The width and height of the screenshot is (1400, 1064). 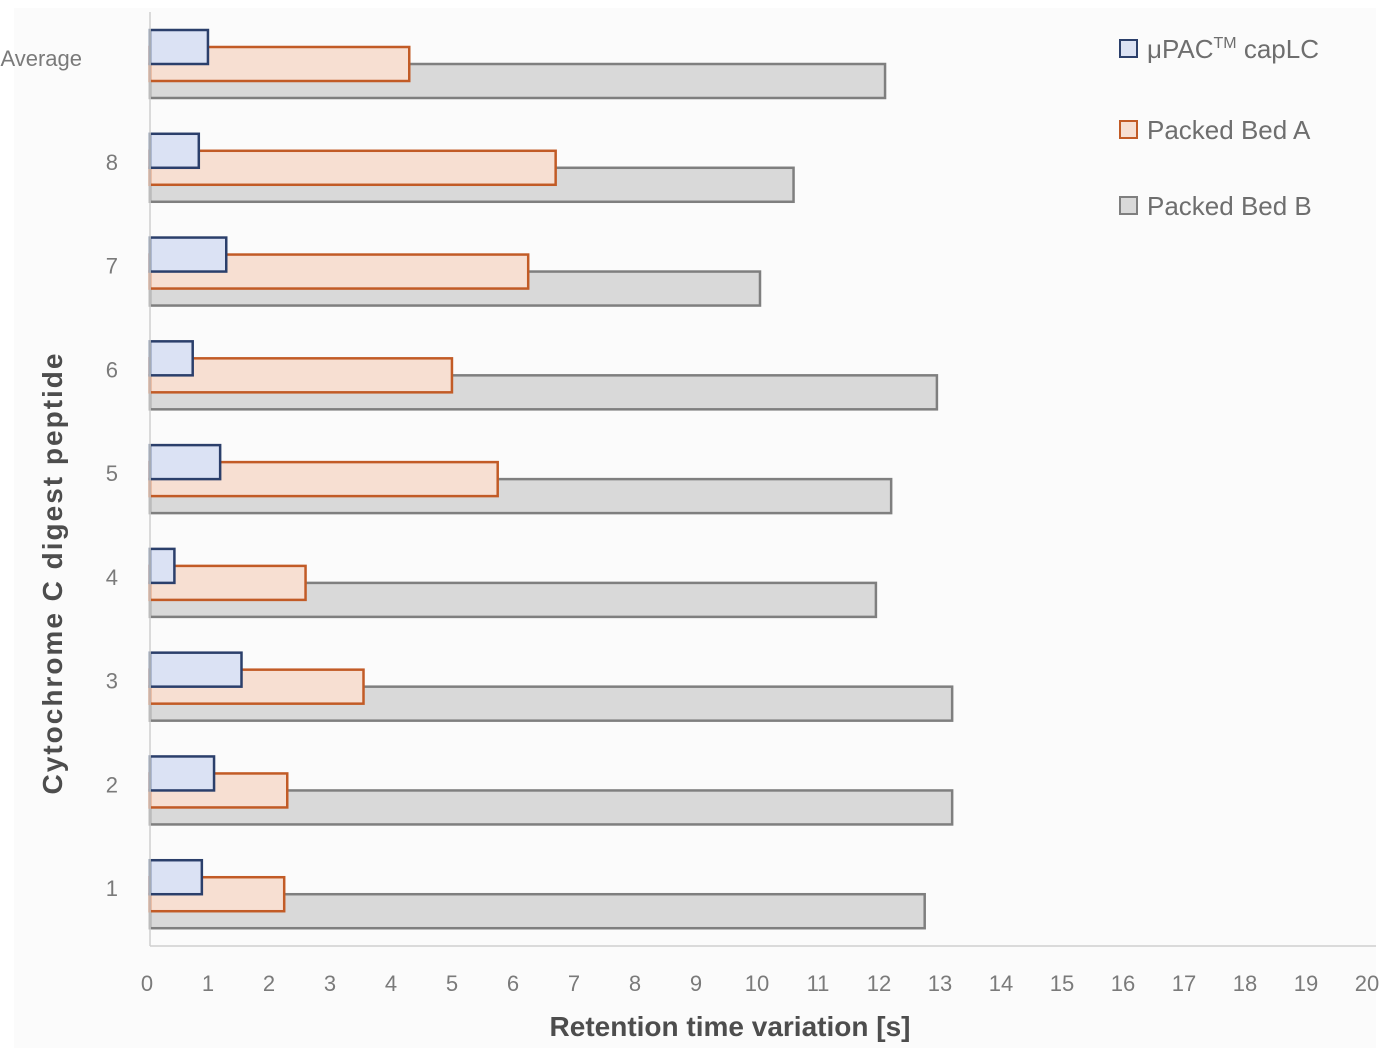 I want to click on y-category-label: 6, so click(x=112, y=369).